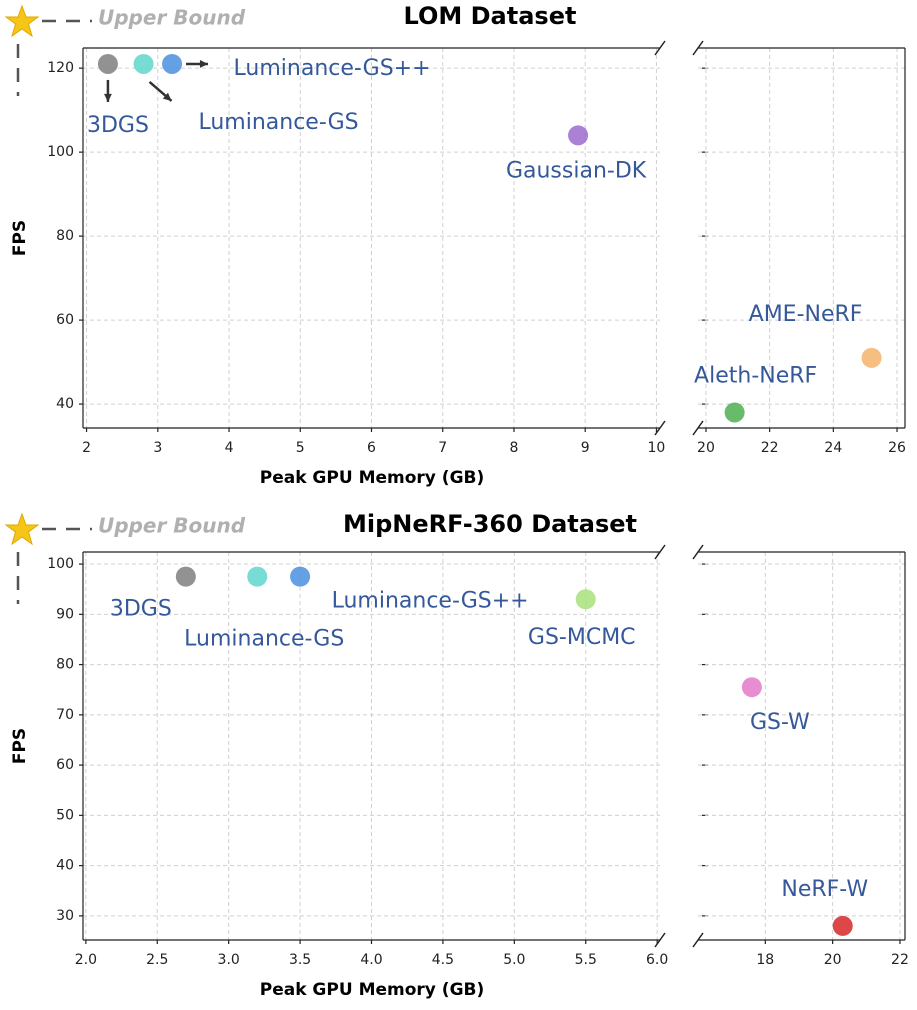 The image size is (917, 1010). What do you see at coordinates (300, 960) in the screenshot?
I see `x-tick-label: 3.5` at bounding box center [300, 960].